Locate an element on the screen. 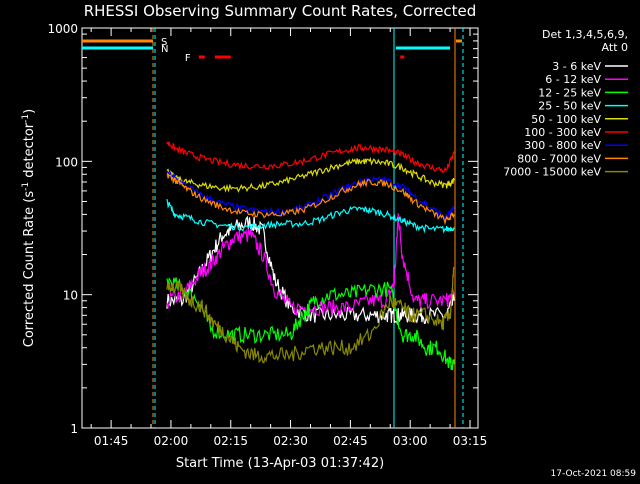  y-tick-label: 1 is located at coordinates (74, 429).